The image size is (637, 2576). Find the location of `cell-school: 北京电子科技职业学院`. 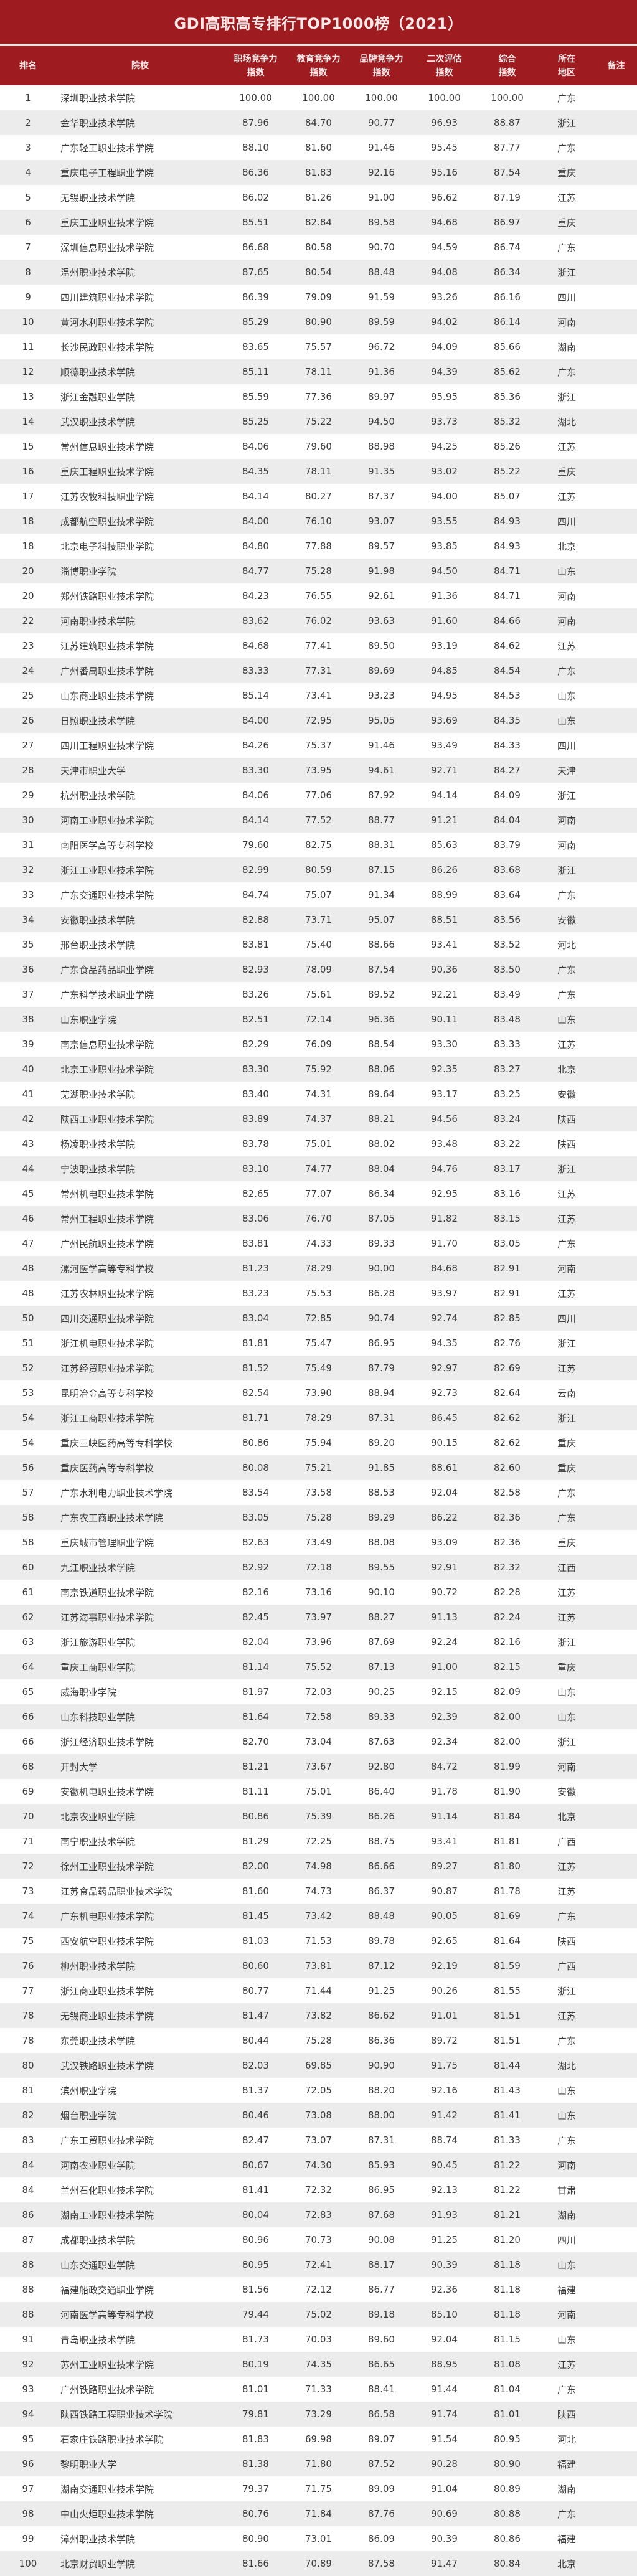

cell-school: 北京电子科技职业学院 is located at coordinates (107, 546).